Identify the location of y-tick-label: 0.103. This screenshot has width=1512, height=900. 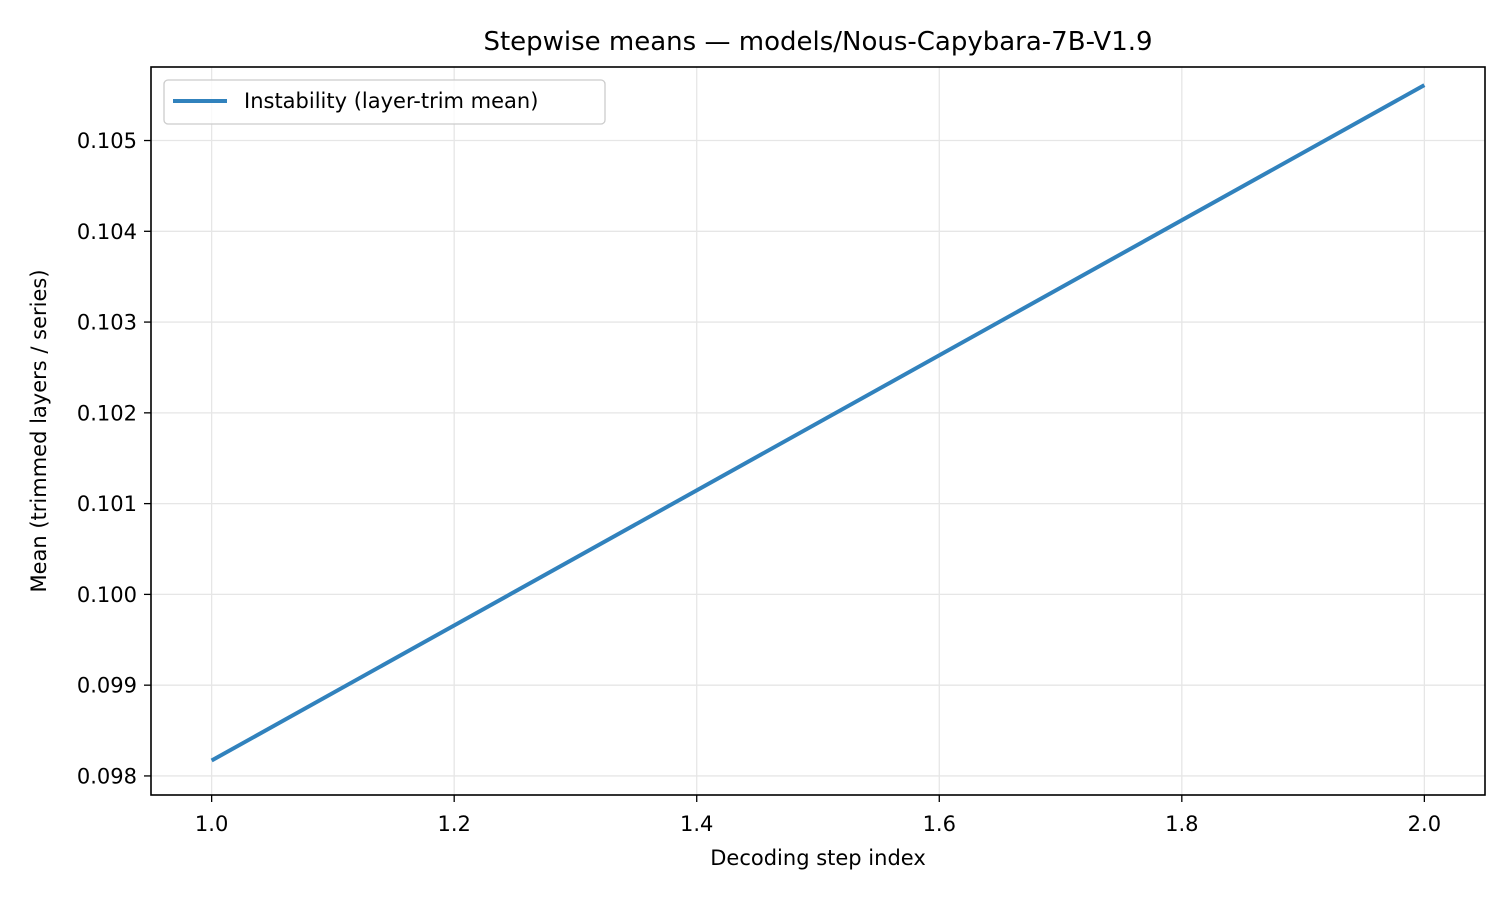
(107, 323).